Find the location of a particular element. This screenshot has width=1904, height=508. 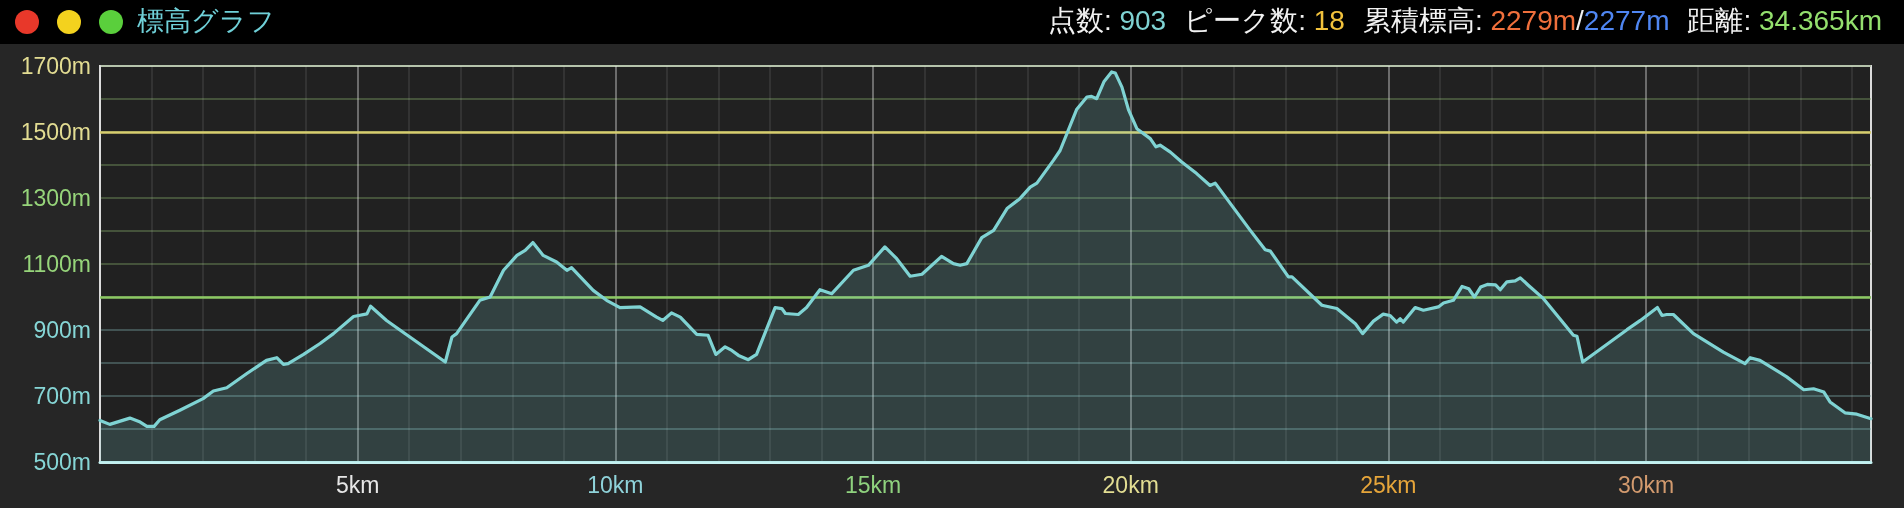

y-tick-label: 1500m is located at coordinates (55, 132).